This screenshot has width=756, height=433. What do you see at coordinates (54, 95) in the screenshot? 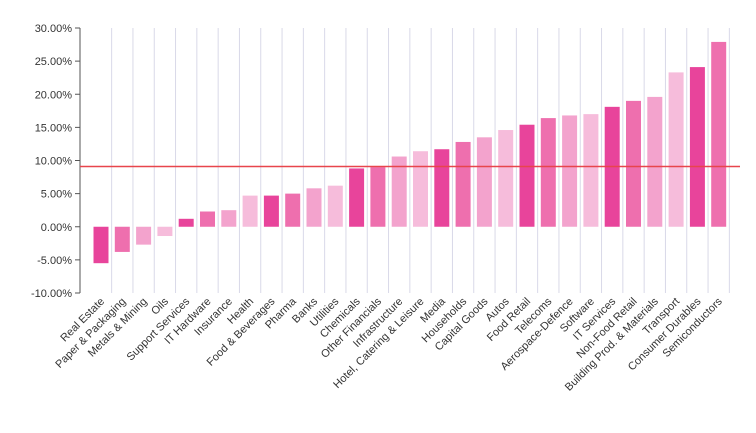
I see `y-tick-label: 20.00%` at bounding box center [54, 95].